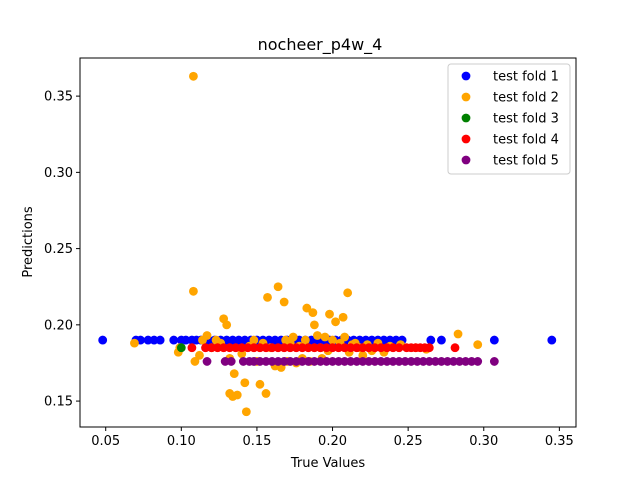 This screenshot has height=480, width=640. What do you see at coordinates (58, 97) in the screenshot?
I see `y-tick-label: 0.35` at bounding box center [58, 97].